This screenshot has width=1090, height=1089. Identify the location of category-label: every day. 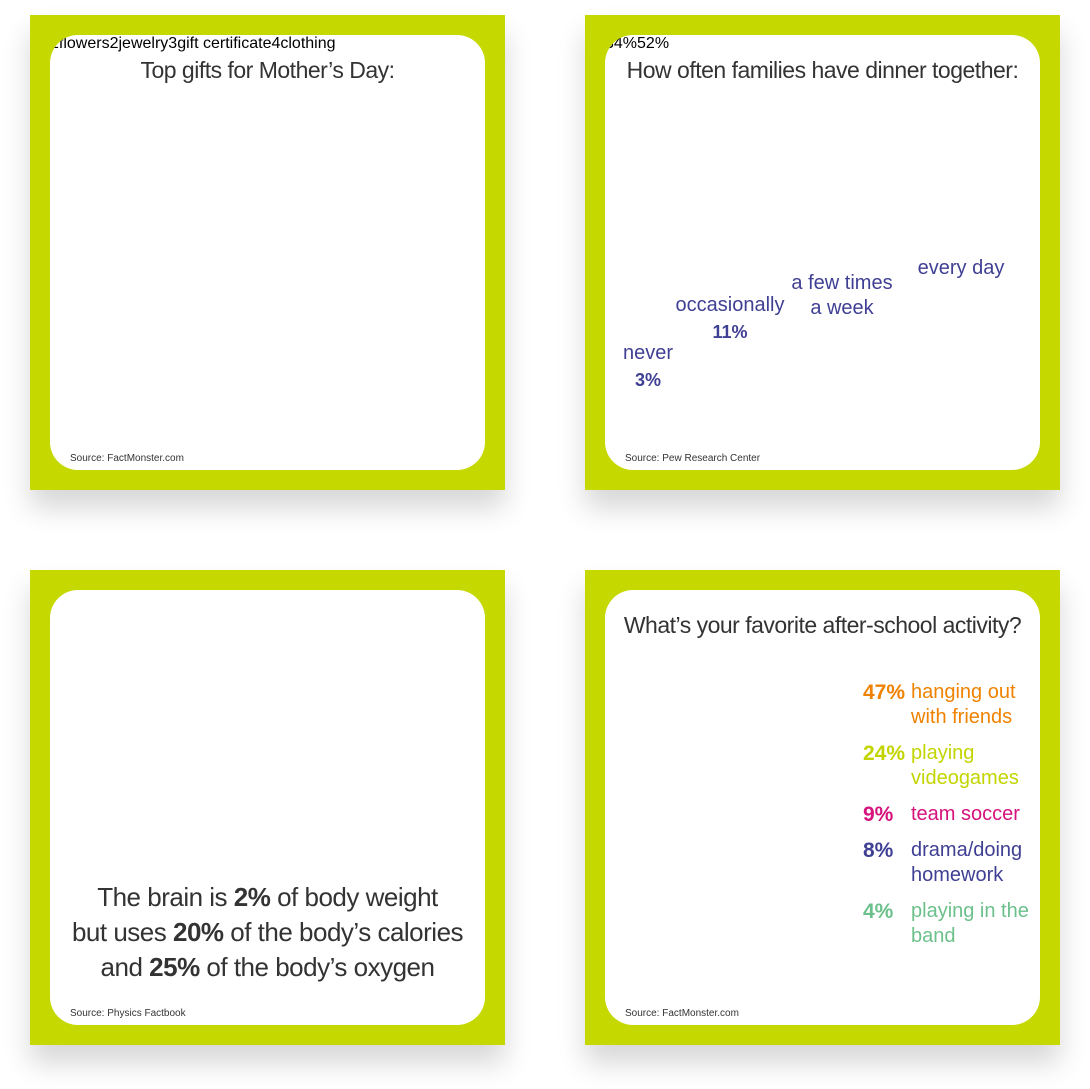
(961, 267).